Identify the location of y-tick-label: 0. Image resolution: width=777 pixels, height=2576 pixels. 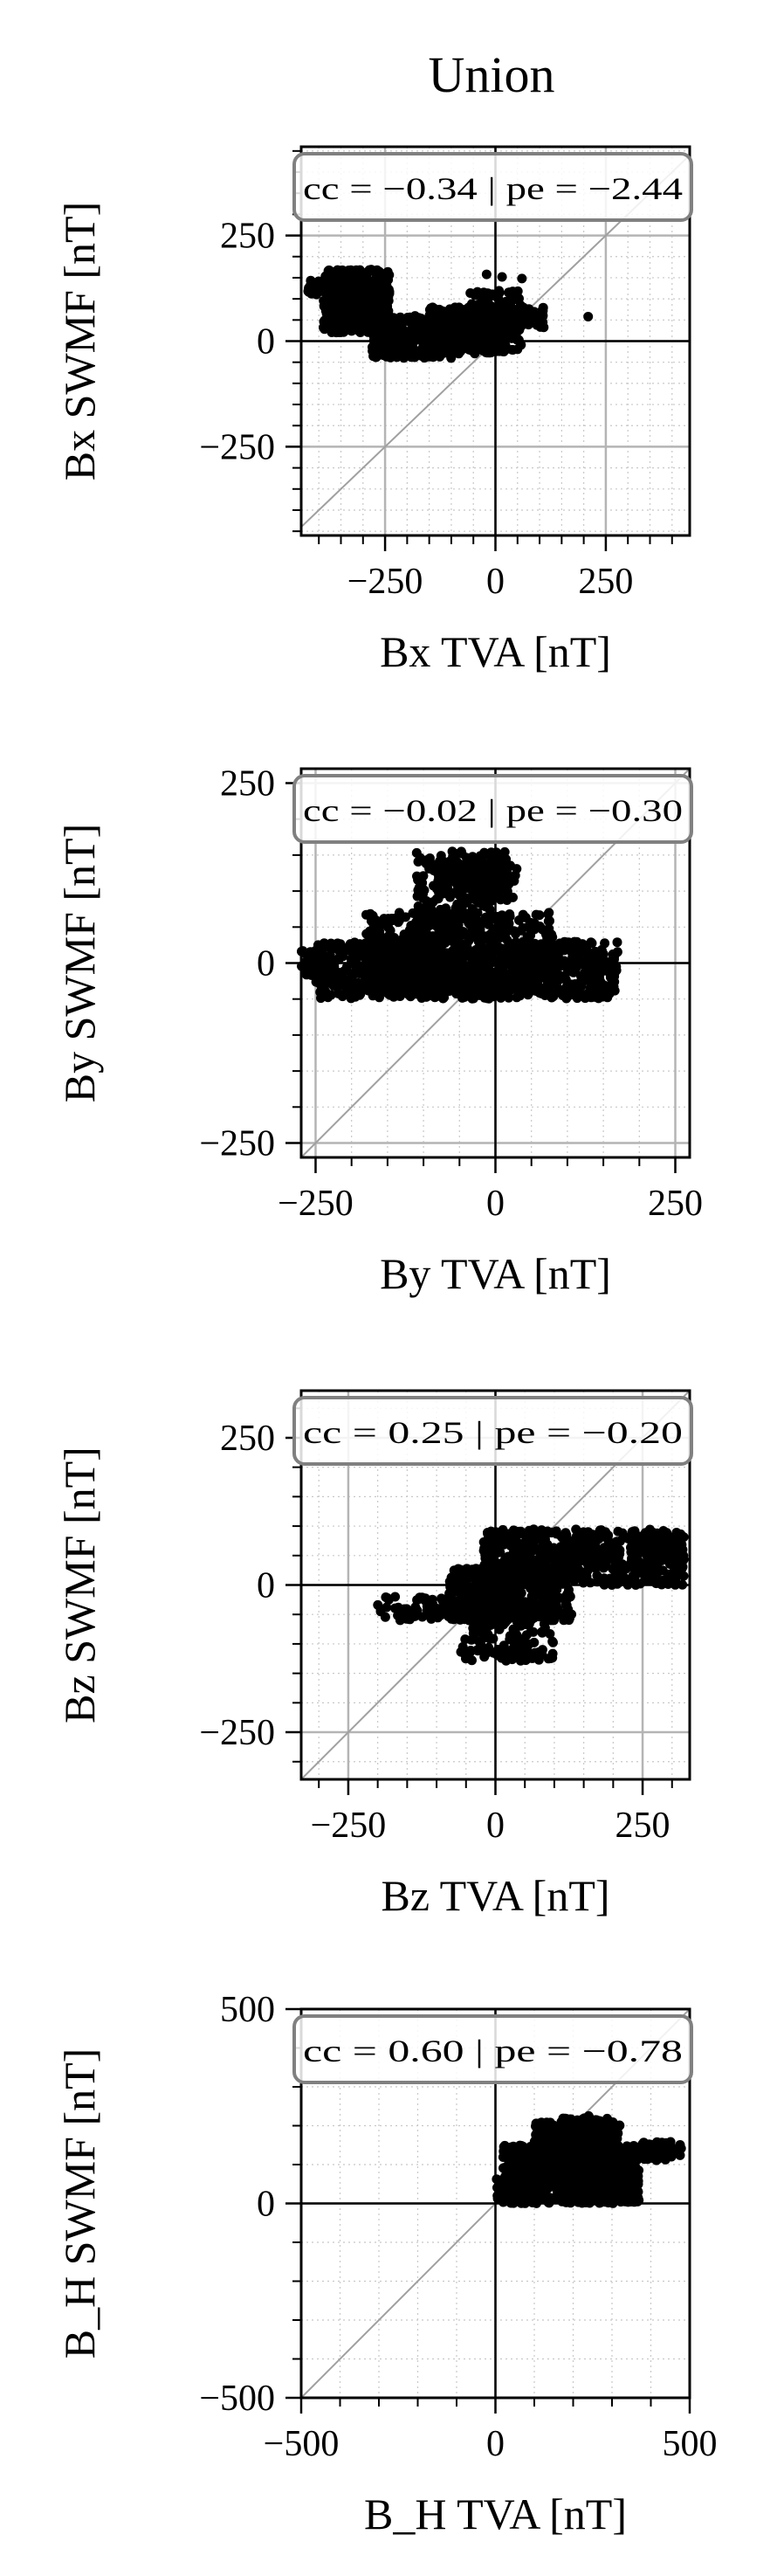
(266, 964).